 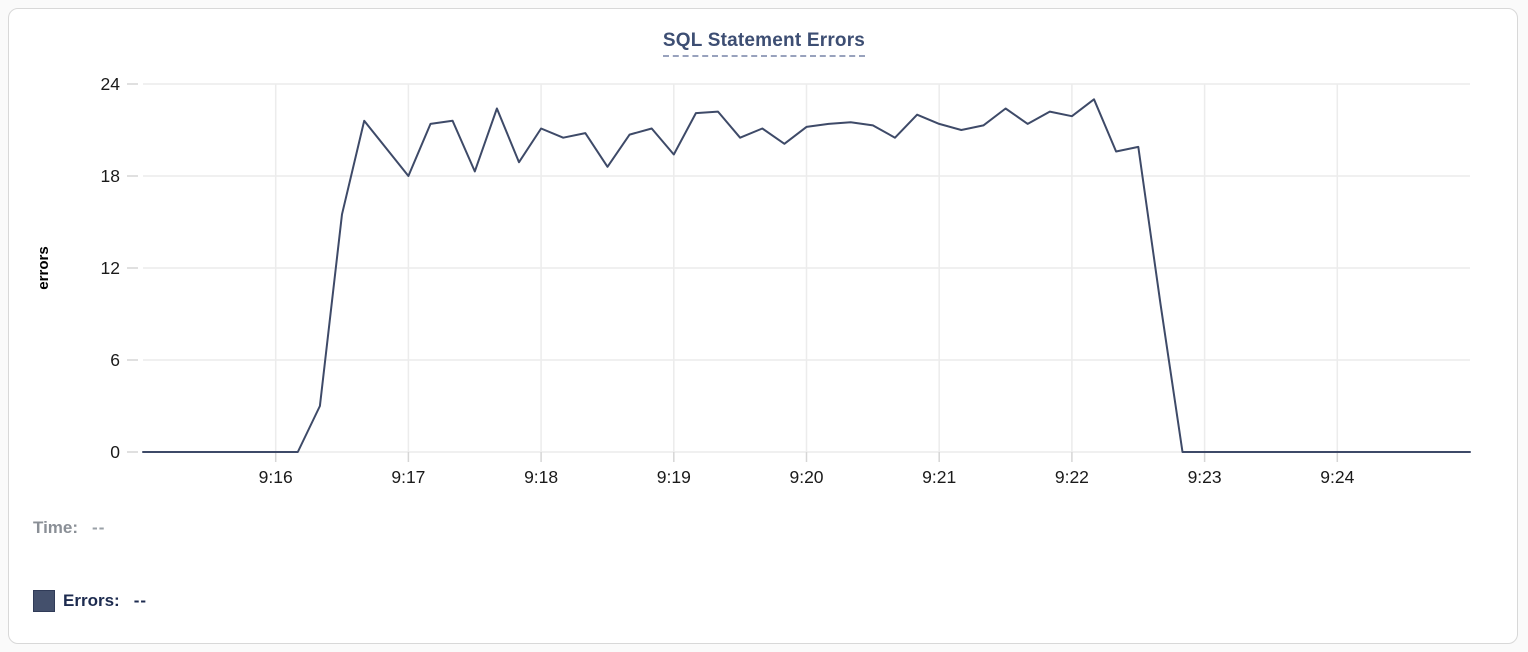 What do you see at coordinates (110, 176) in the screenshot?
I see `y-tick-label: 18` at bounding box center [110, 176].